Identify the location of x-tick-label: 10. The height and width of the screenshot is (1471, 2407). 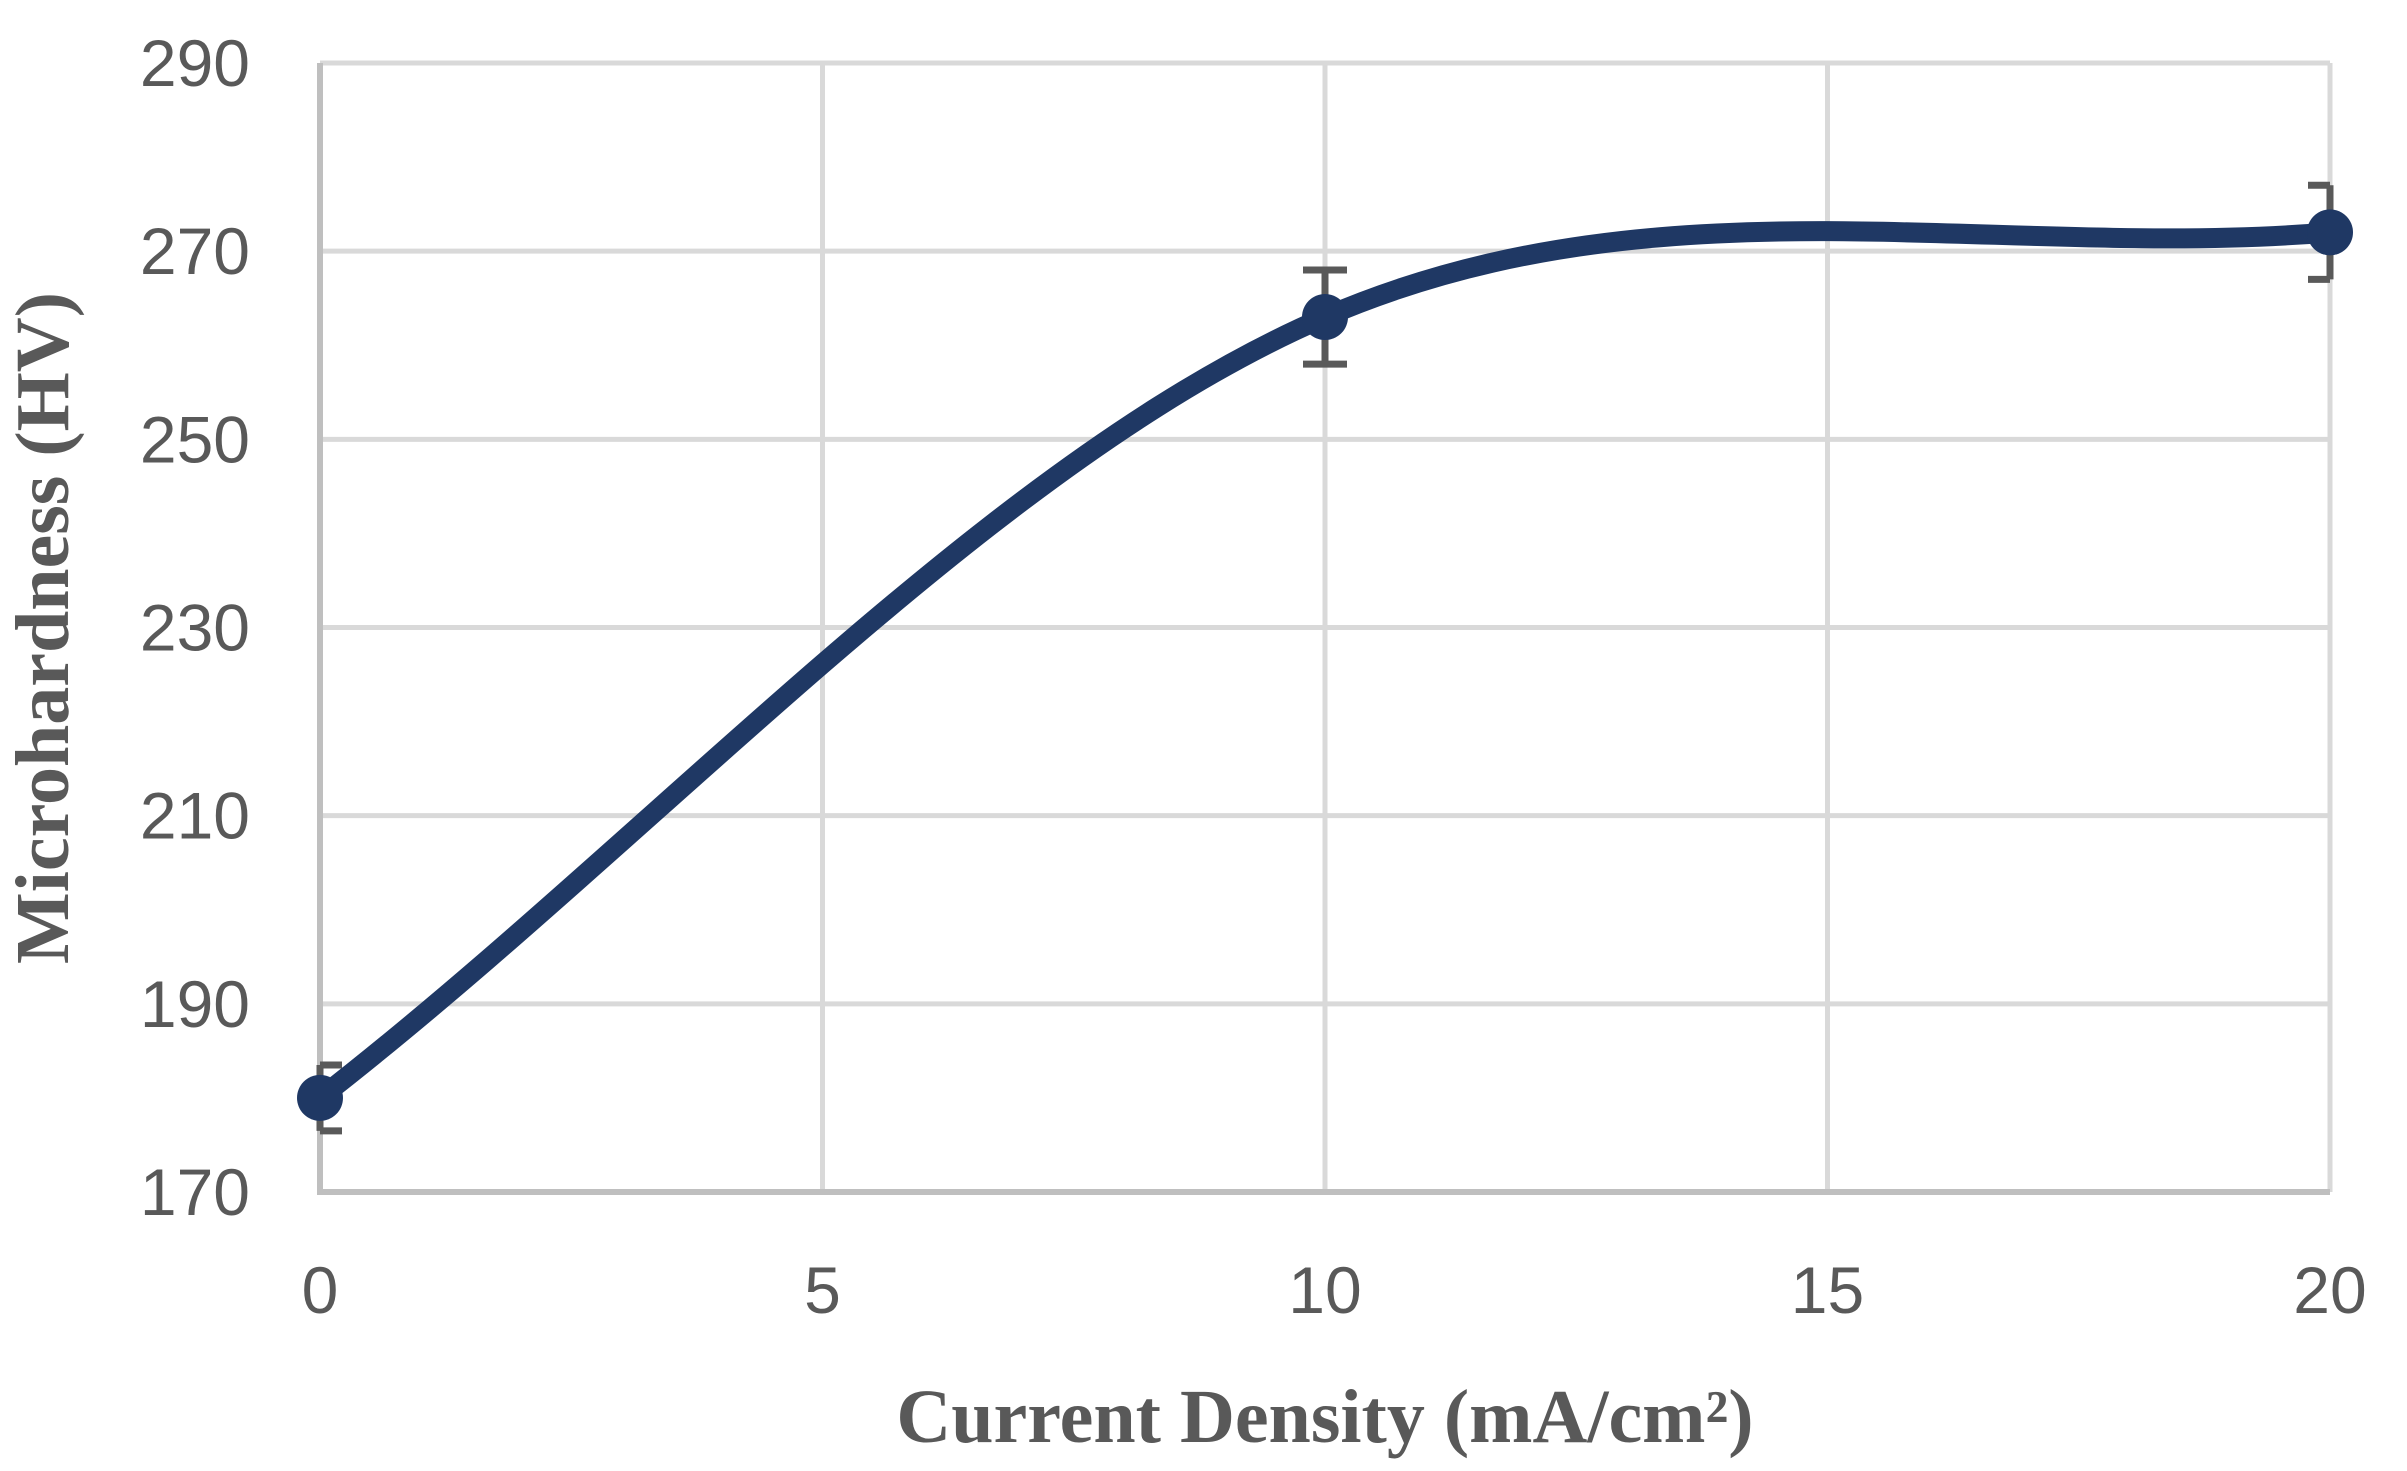
(1324, 1290).